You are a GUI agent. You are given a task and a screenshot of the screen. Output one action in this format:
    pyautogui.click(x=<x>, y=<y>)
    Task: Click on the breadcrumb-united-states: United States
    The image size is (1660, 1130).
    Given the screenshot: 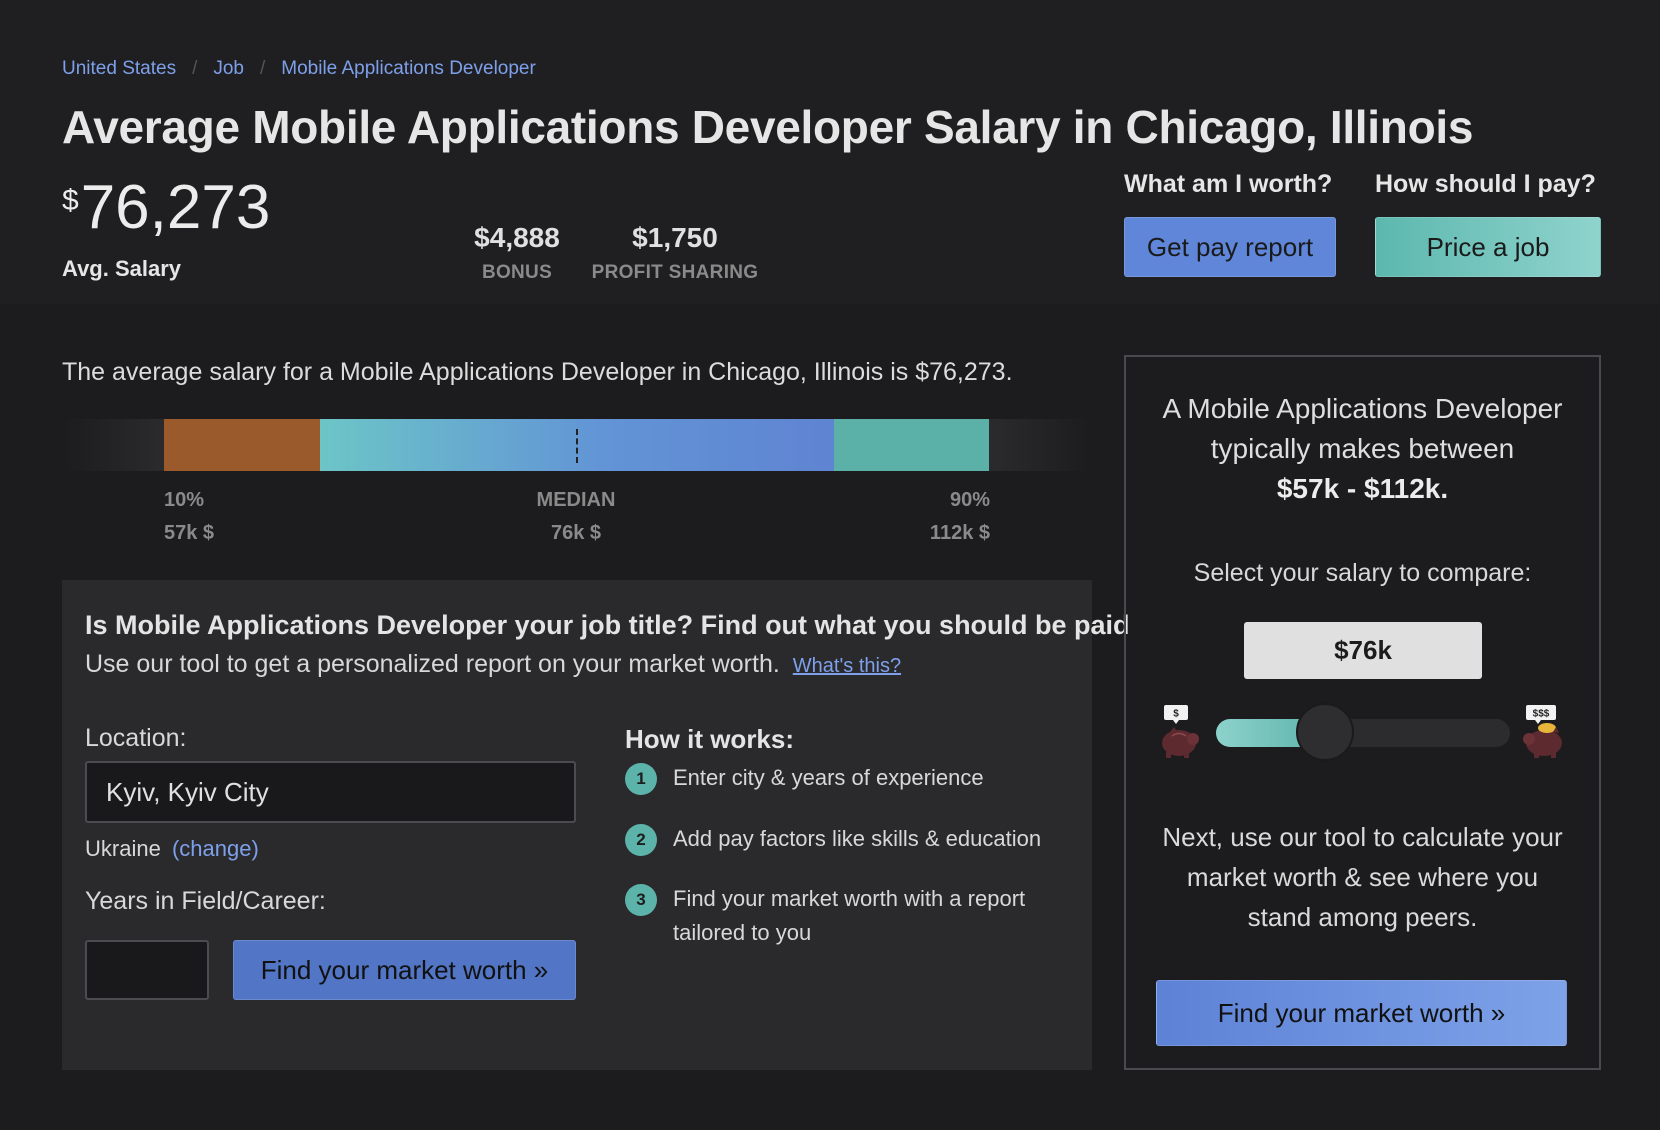 What is the action you would take?
    pyautogui.click(x=119, y=68)
    